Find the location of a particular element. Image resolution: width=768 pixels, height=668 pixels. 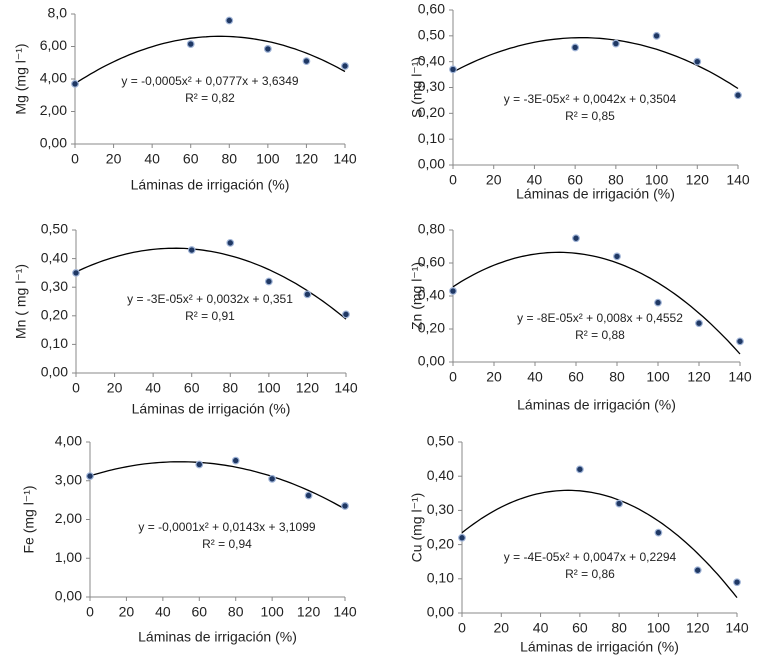

y-axis-label: S (mg l⁻¹) is located at coordinates (417, 87).